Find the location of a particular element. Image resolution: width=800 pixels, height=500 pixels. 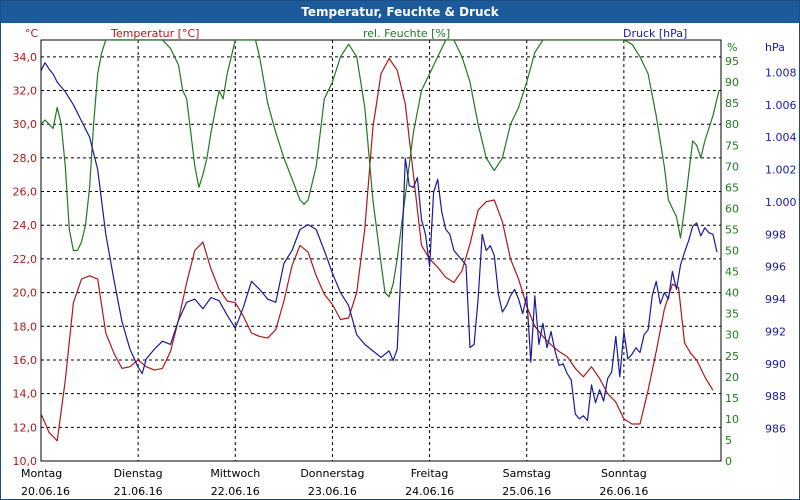

pressure-tick: 990 is located at coordinates (775, 364).